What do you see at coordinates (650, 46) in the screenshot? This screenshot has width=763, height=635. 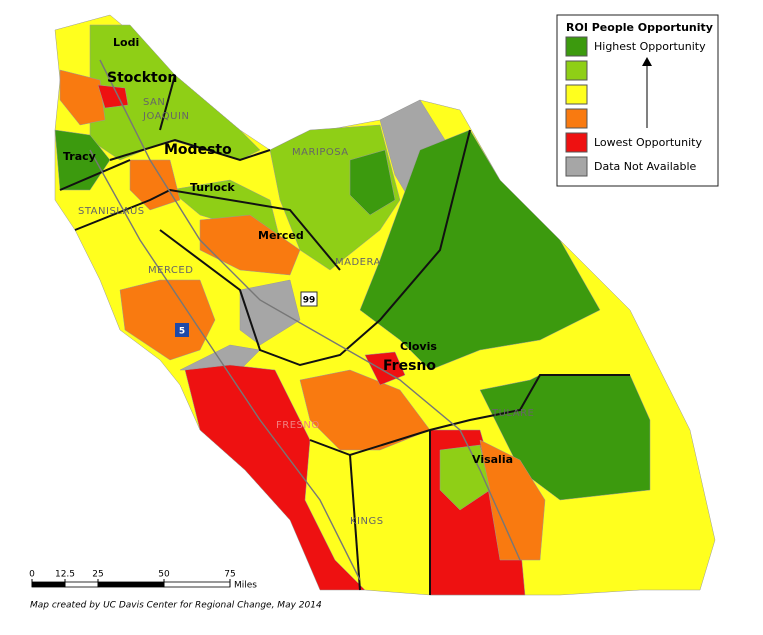 I see `legend-label: Highest Opportunity` at bounding box center [650, 46].